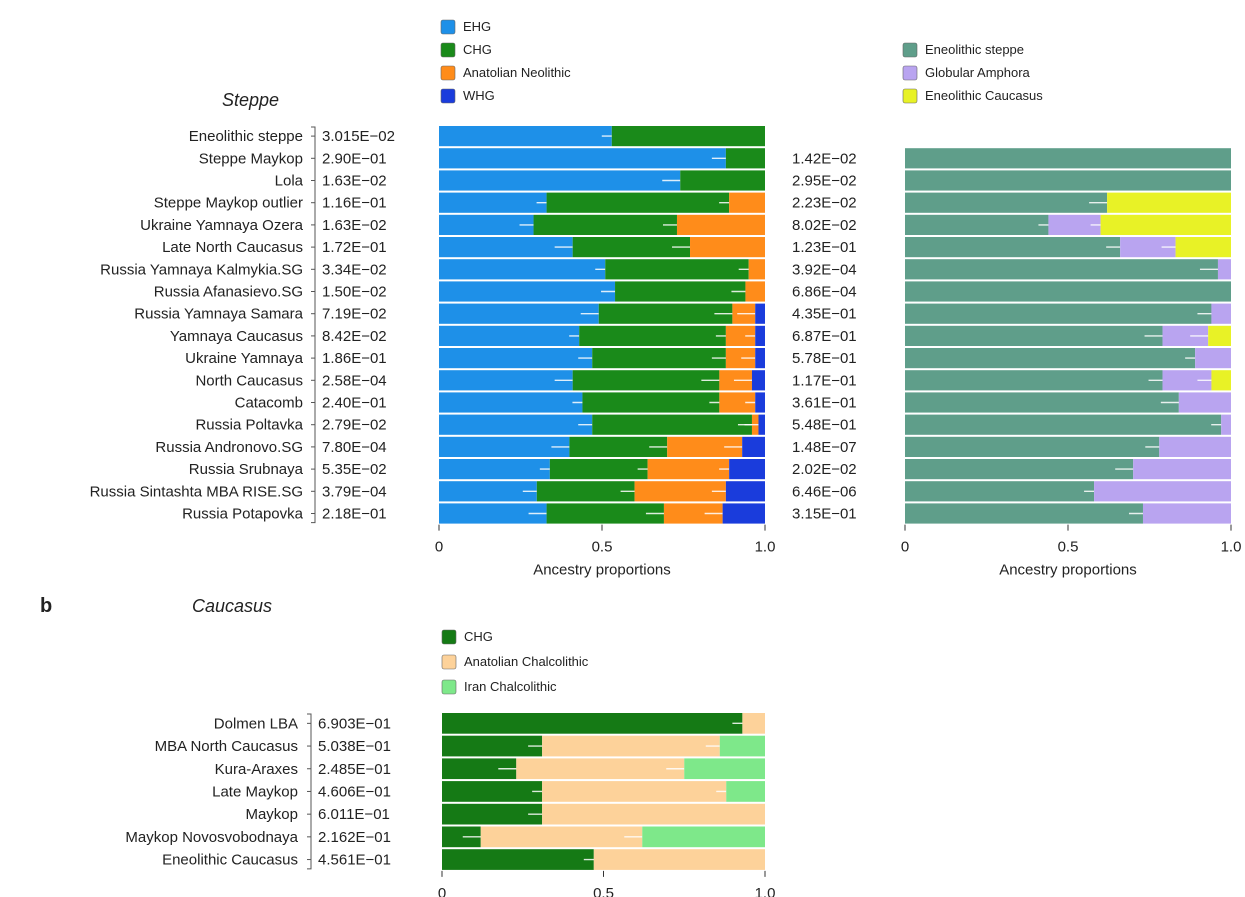 The width and height of the screenshot is (1245, 897). Describe the element at coordinates (824, 425) in the screenshot. I see `p-value-label: 5.48E−01` at that location.